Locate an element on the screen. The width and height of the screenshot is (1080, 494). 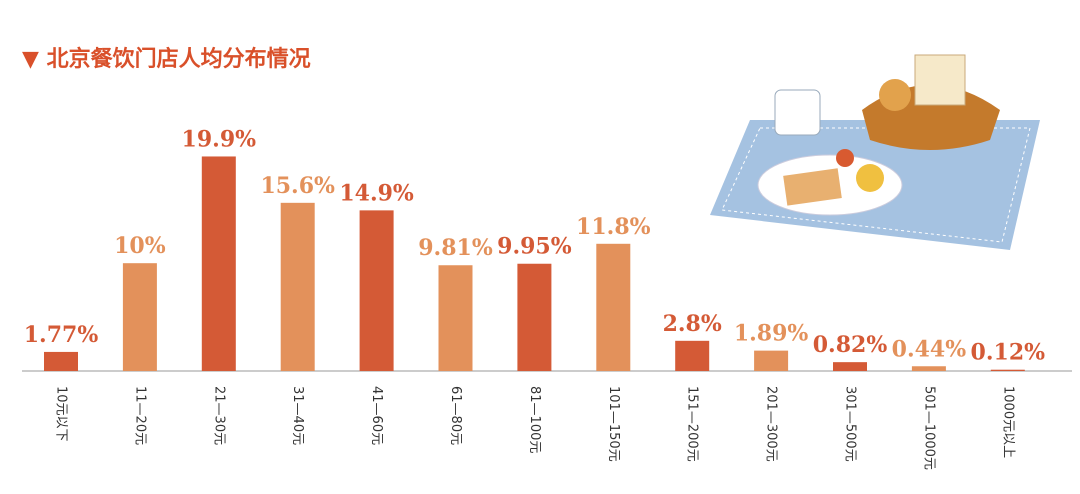
x-tick-label: 301—500元 is located at coordinates (850, 424).